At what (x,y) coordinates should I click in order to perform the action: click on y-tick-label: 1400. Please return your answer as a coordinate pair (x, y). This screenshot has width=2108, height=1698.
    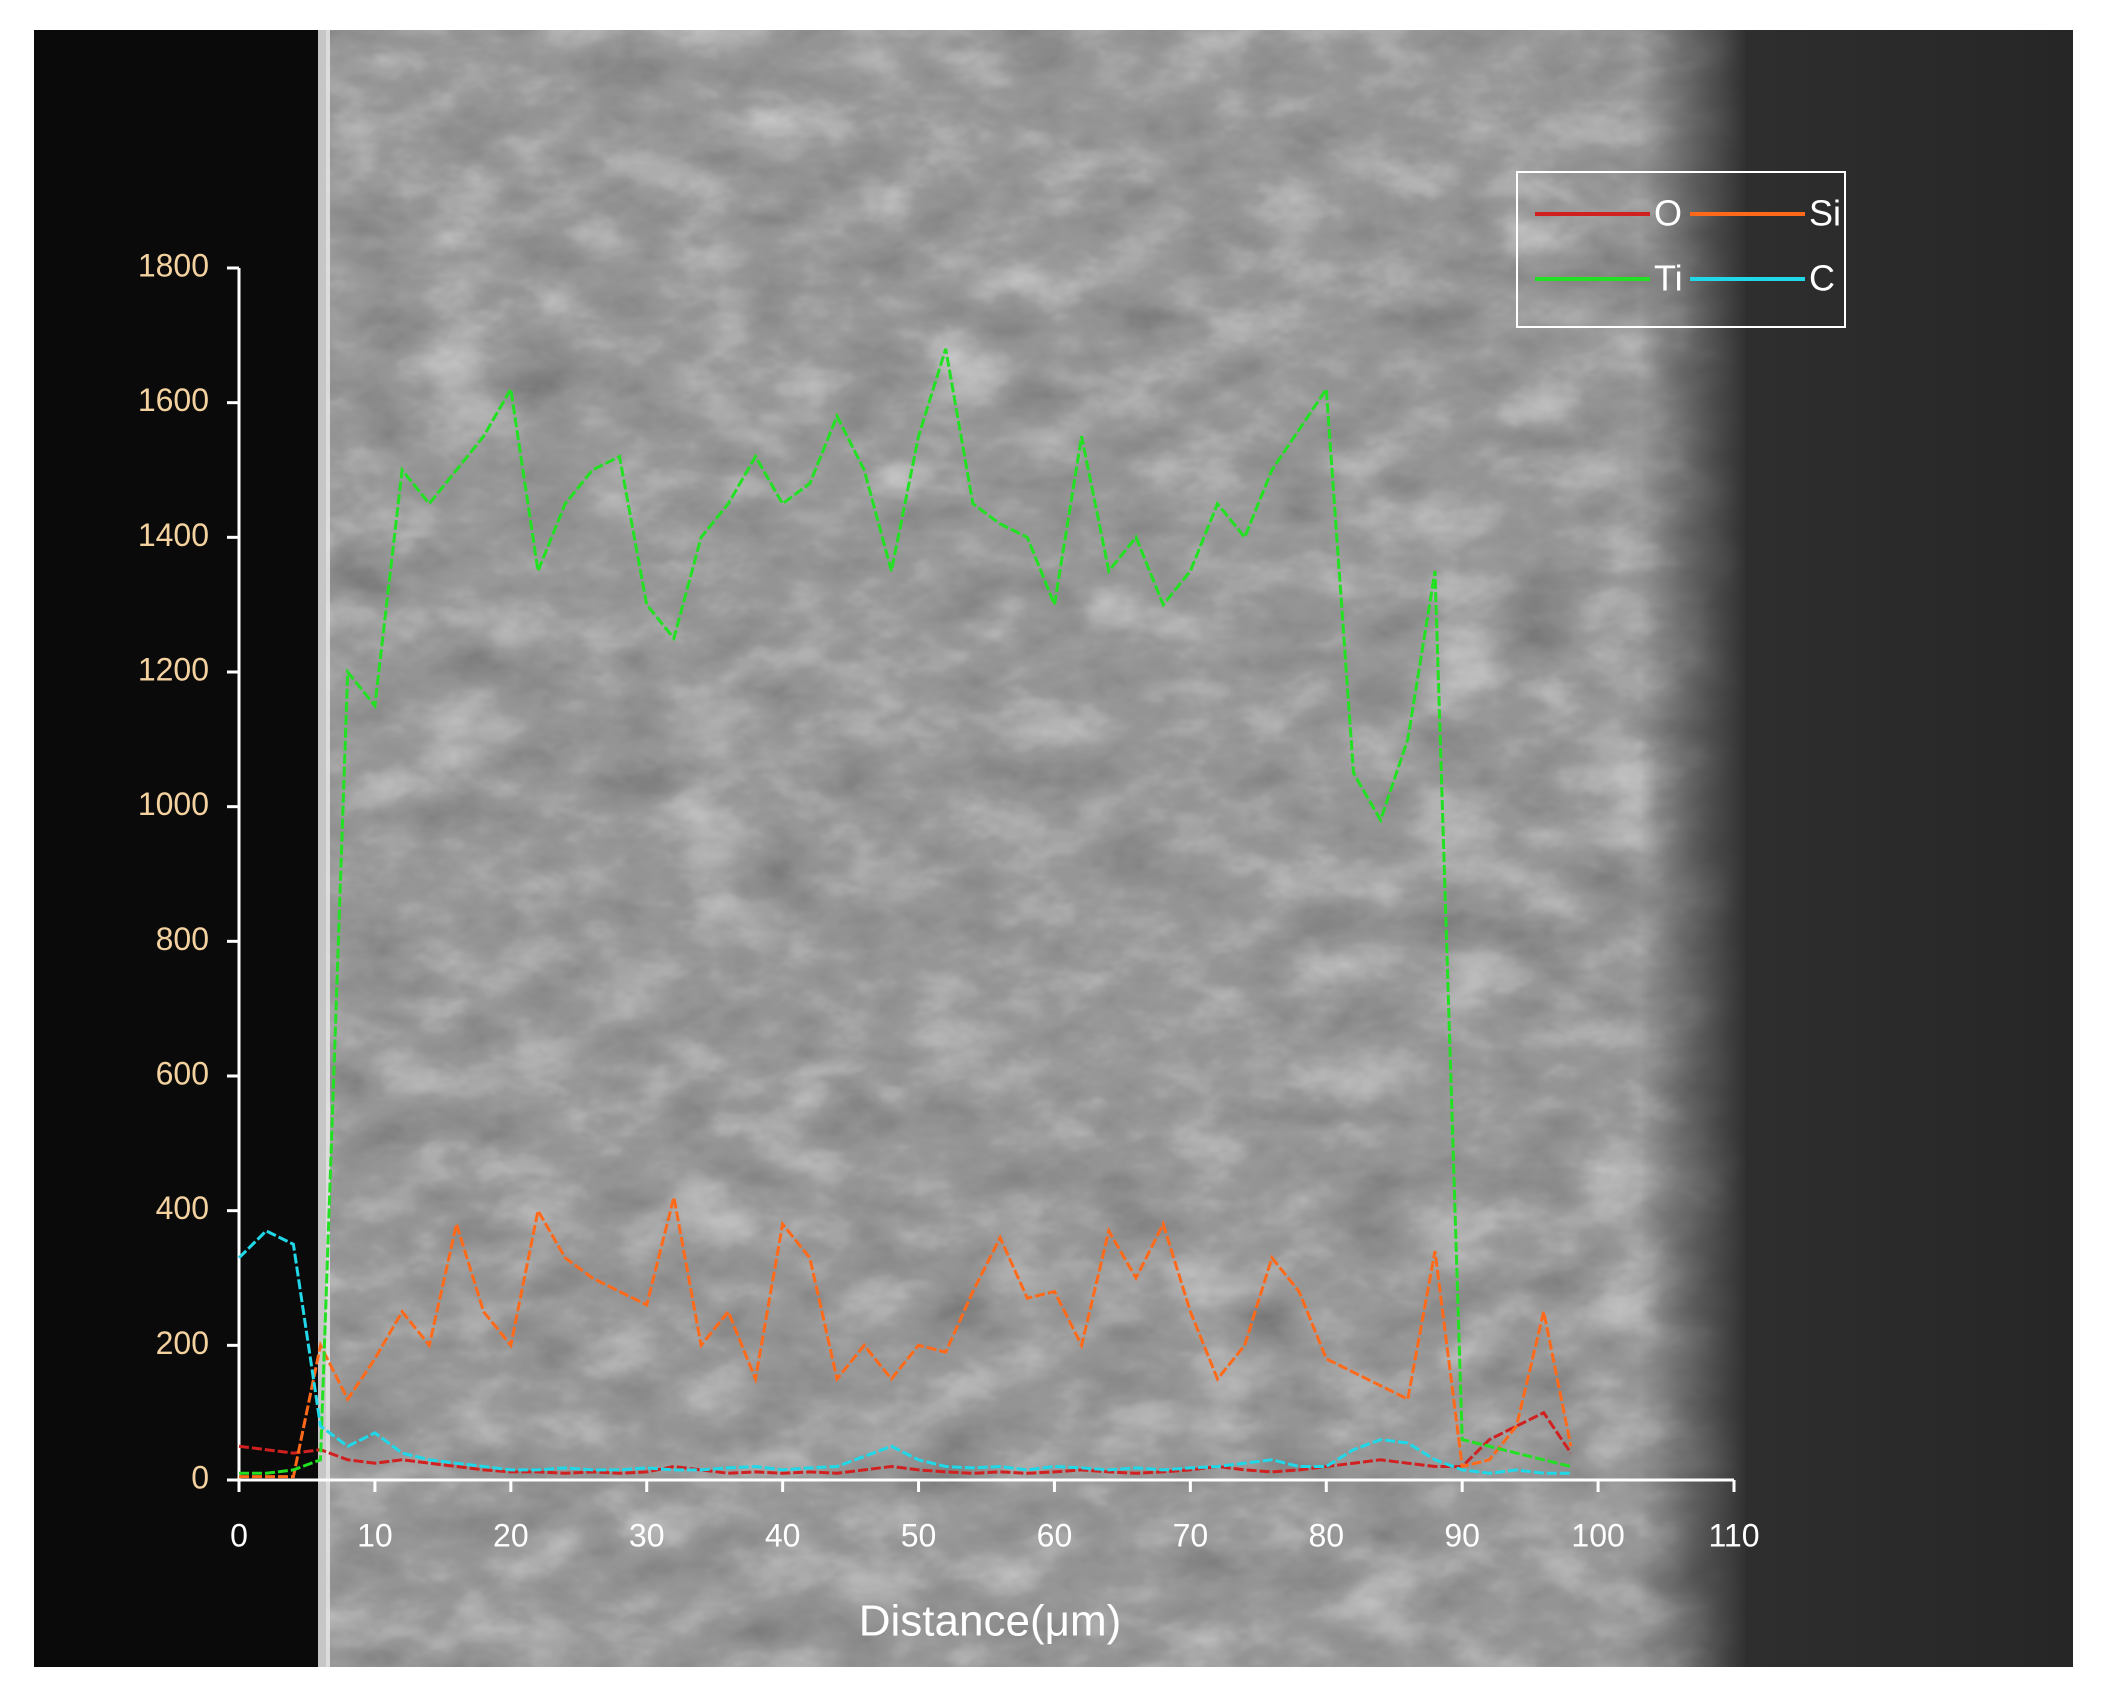
    Looking at the image, I should click on (173, 535).